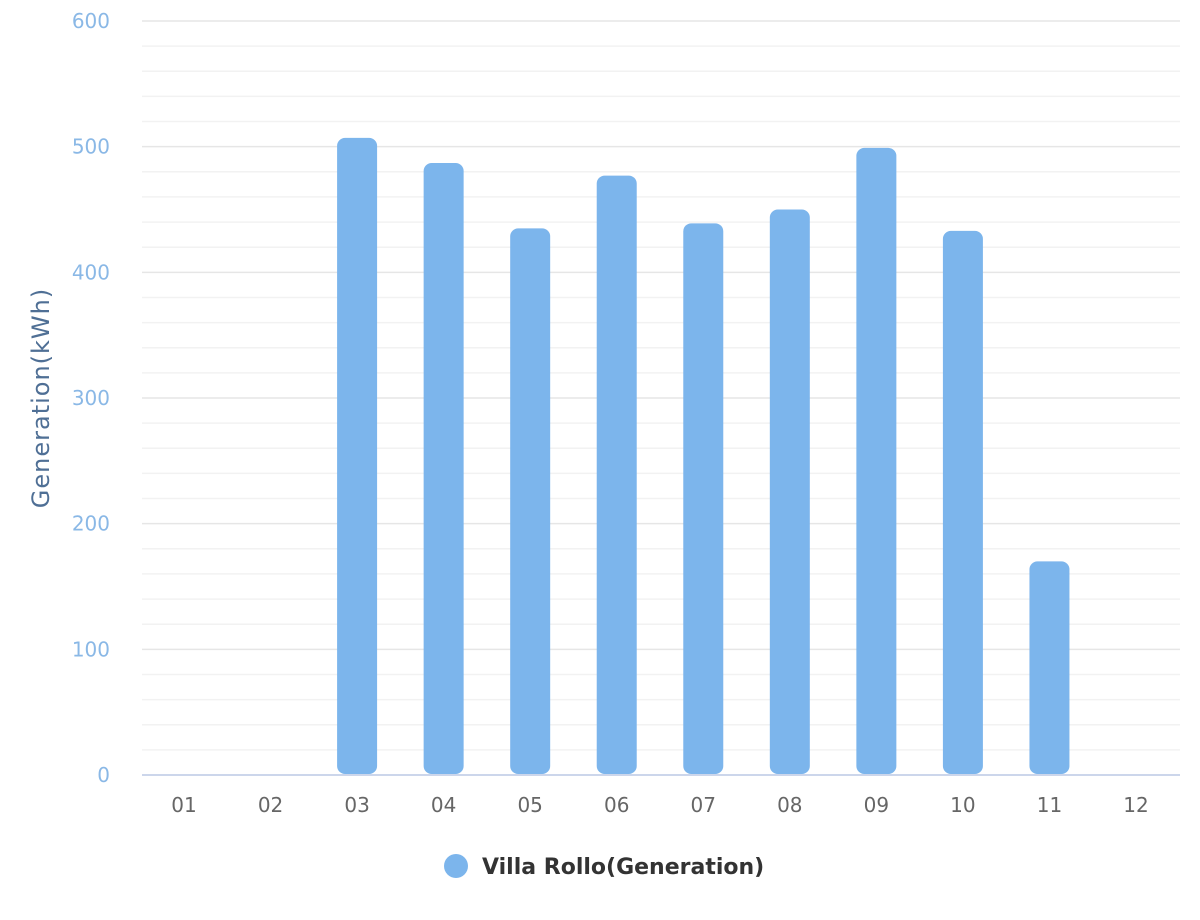 The width and height of the screenshot is (1200, 920). What do you see at coordinates (529, 805) in the screenshot?
I see `x-tick-label: 05` at bounding box center [529, 805].